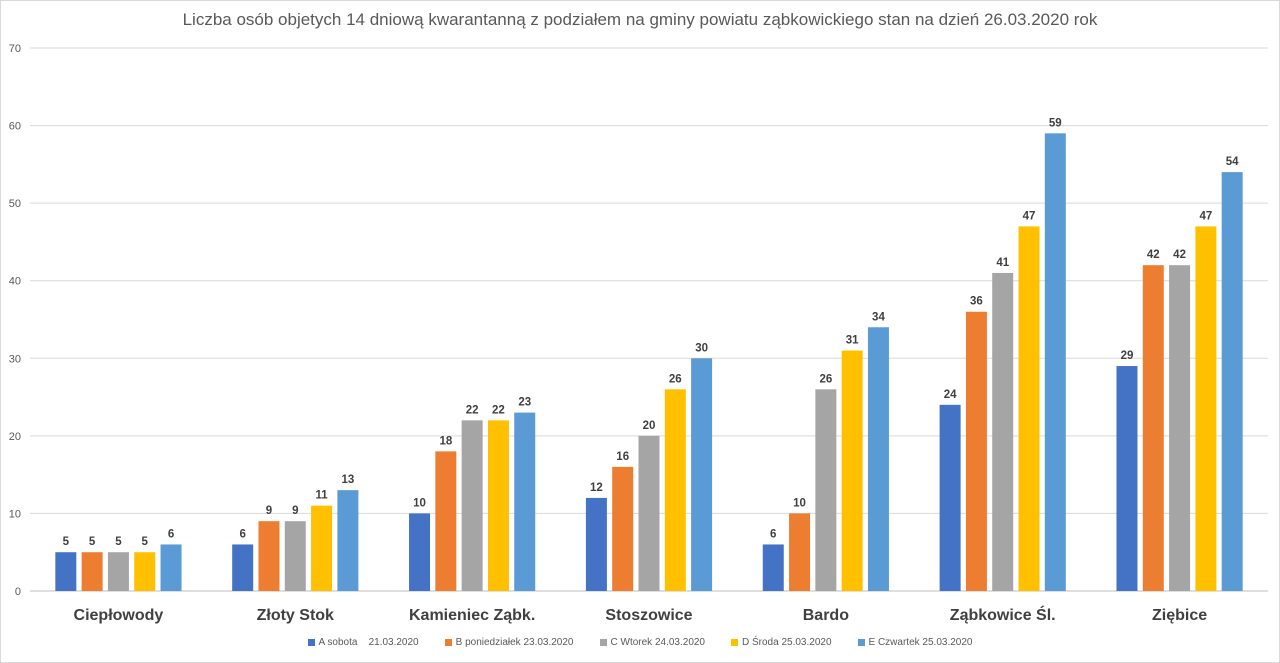  I want to click on legend-label: E Czwartek 25.03.2020, so click(920, 642).